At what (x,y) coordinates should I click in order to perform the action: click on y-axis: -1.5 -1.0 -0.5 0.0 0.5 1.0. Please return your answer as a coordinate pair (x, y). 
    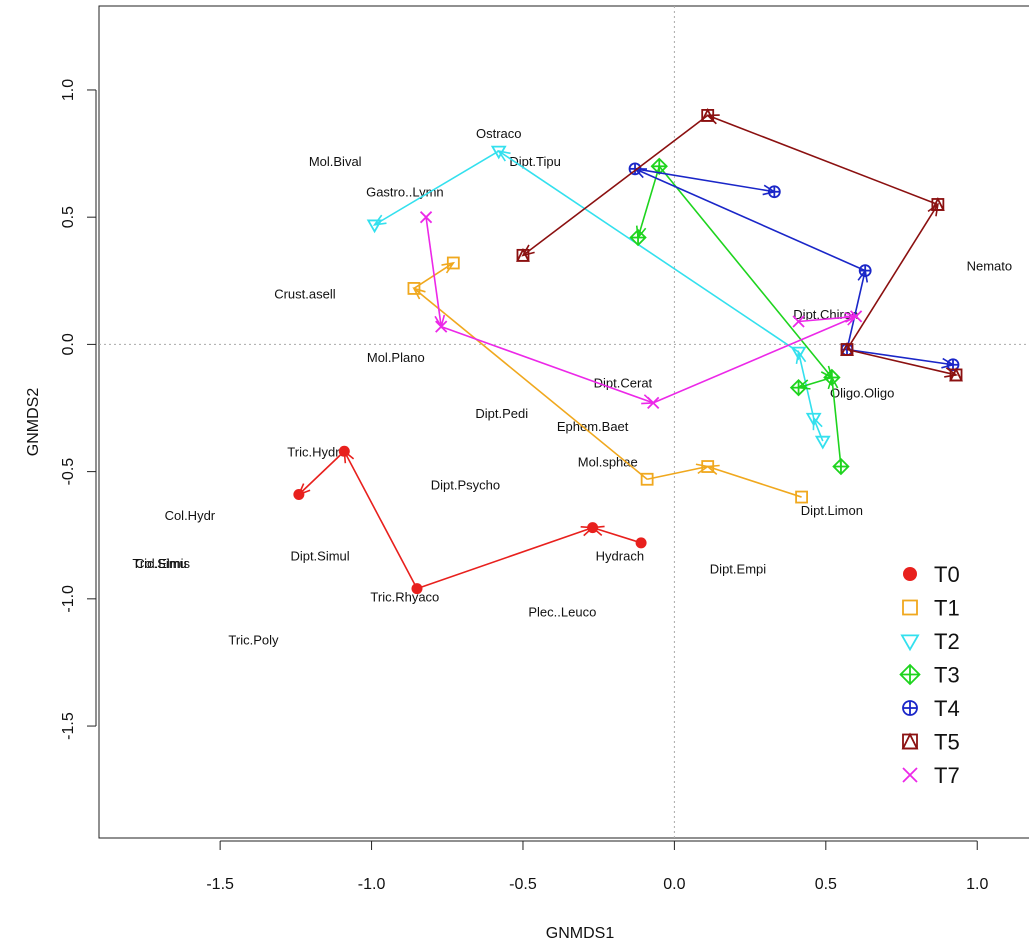
    Looking at the image, I should click on (78, 409).